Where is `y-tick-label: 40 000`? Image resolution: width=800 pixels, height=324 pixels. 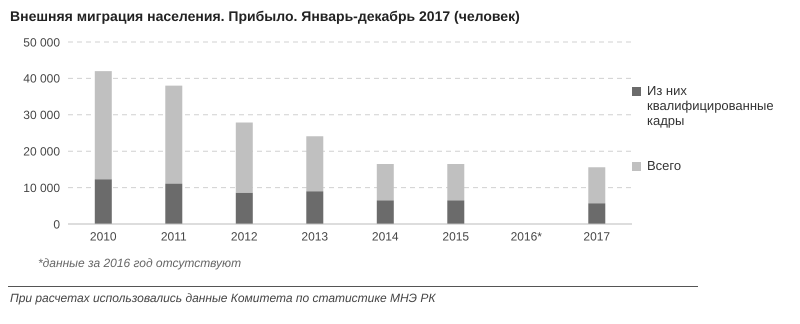 y-tick-label: 40 000 is located at coordinates (41, 79).